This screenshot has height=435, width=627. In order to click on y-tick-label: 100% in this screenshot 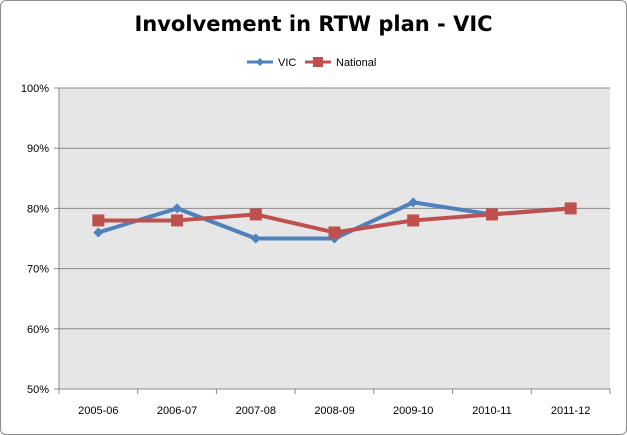, I will do `click(35, 89)`.